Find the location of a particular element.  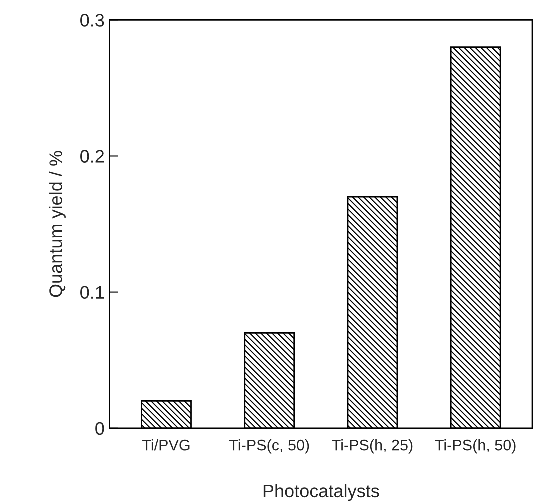

x-tick-label: Ti-PS(c, 50) is located at coordinates (270, 447).